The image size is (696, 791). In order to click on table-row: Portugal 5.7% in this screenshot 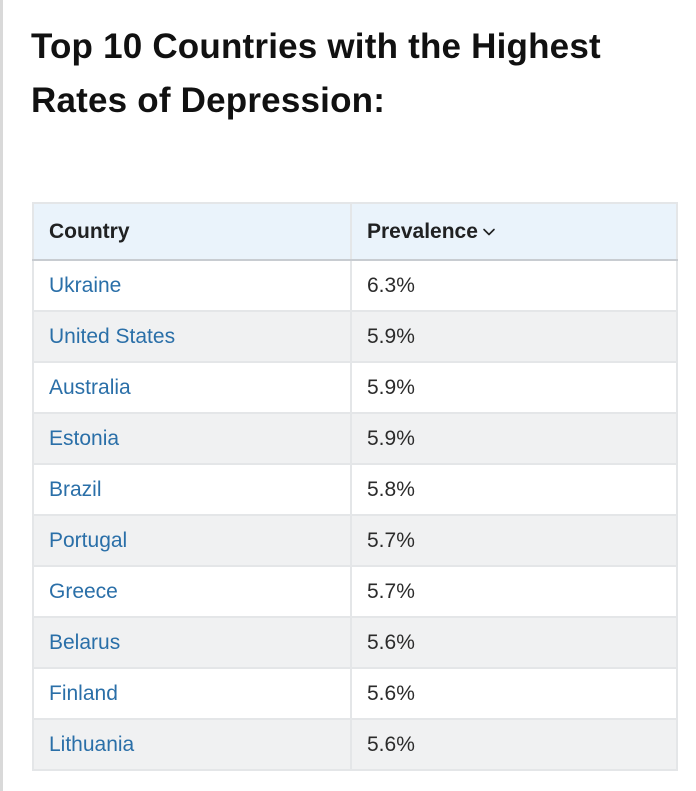, I will do `click(355, 540)`.